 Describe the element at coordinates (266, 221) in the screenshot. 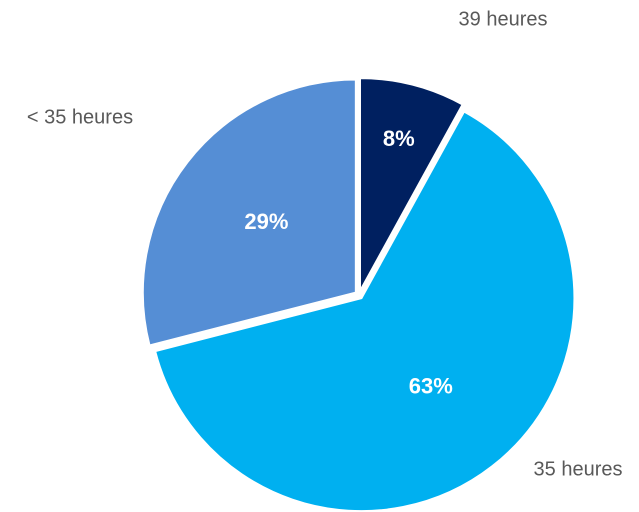

I see `percent-label: 29%` at that location.